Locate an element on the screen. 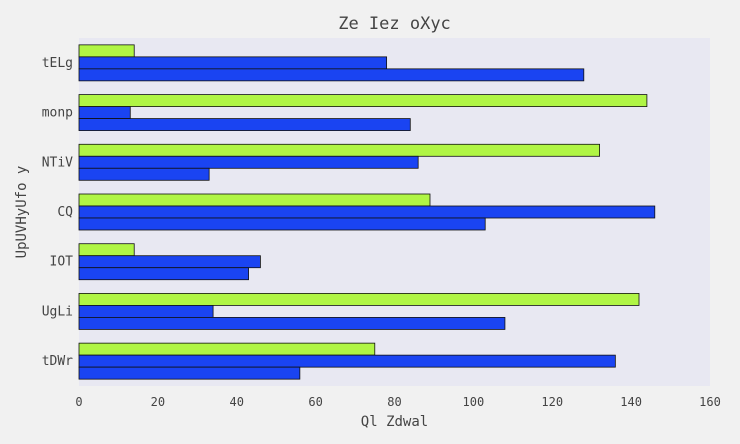  x-axis-ticks: 0 20 40 60 80 100 120 140 160 is located at coordinates (397, 402).